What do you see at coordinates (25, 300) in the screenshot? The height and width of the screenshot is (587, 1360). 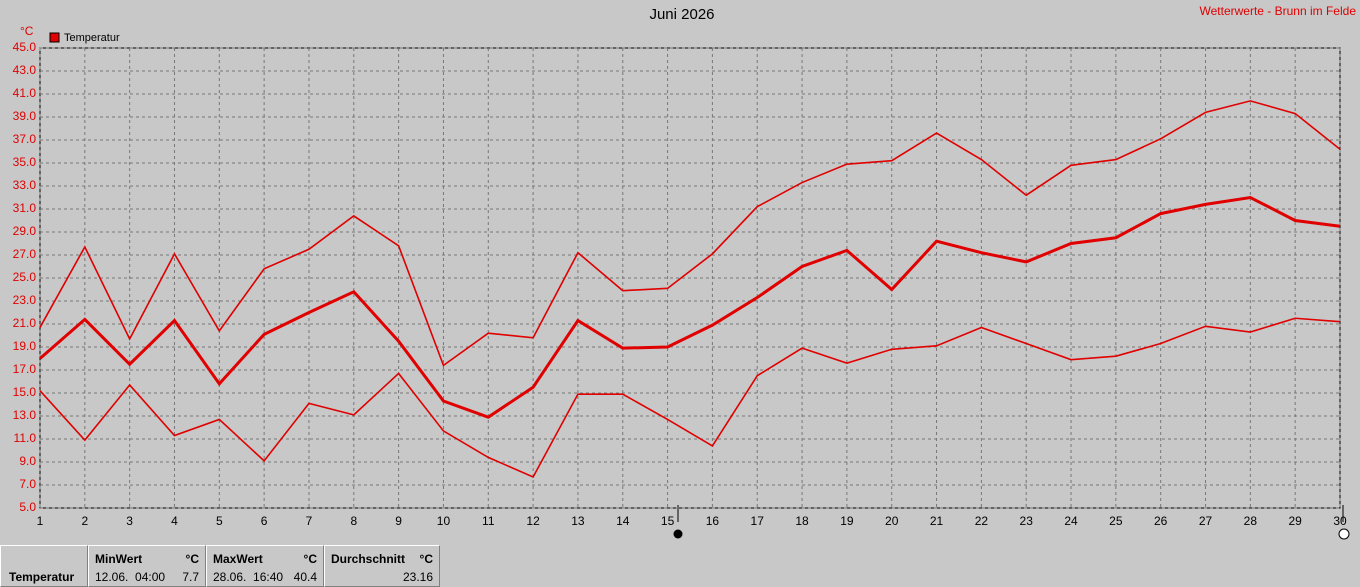 I see `y-tick-label: 23.0` at bounding box center [25, 300].